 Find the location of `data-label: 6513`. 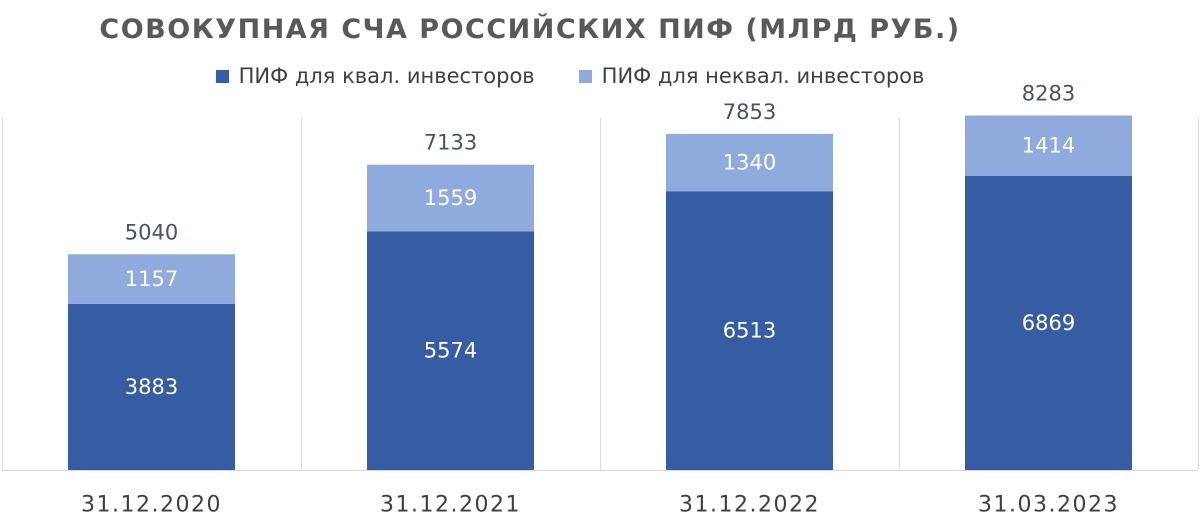

data-label: 6513 is located at coordinates (749, 331).